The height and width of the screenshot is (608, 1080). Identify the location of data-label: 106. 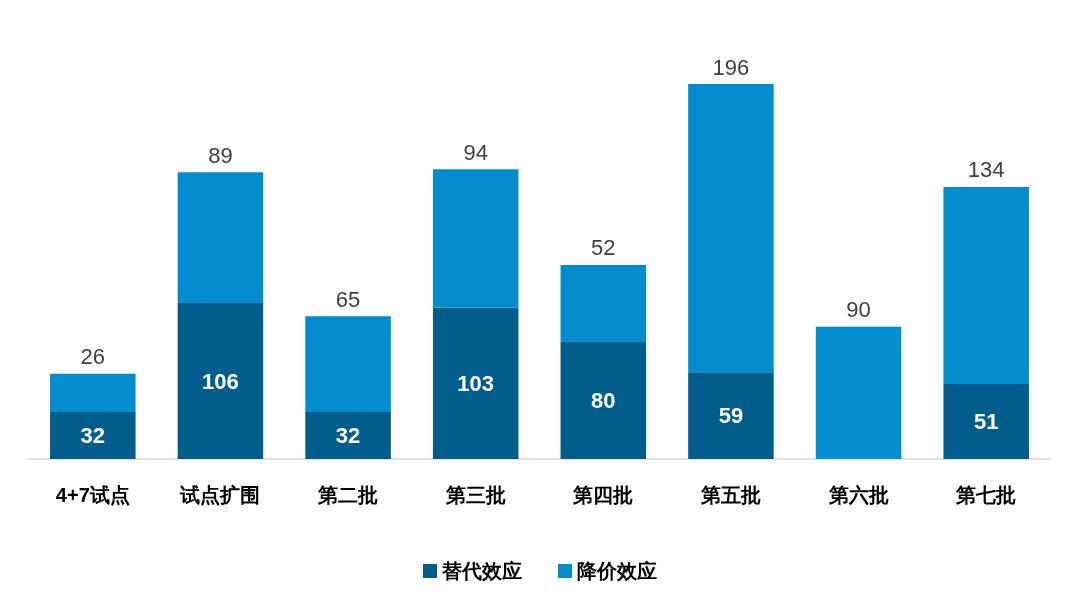
(220, 381).